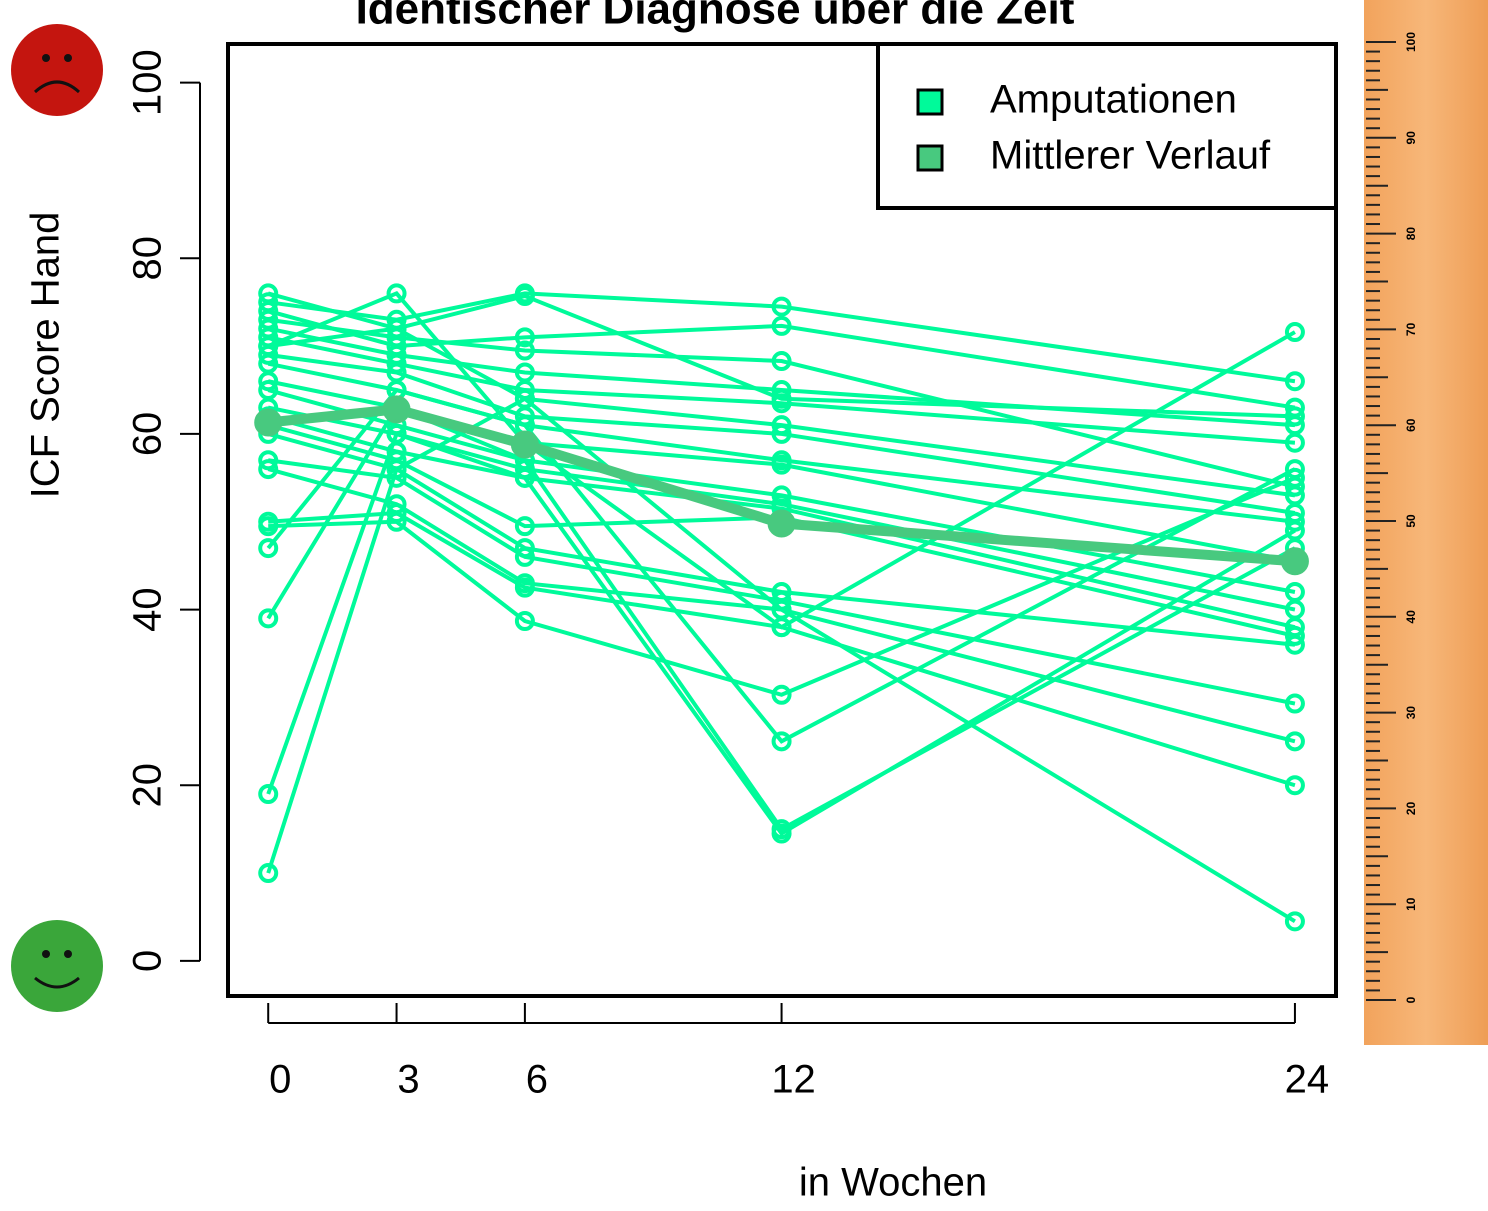  Describe the element at coordinates (148, 785) in the screenshot. I see `y-tick-label: 20` at that location.